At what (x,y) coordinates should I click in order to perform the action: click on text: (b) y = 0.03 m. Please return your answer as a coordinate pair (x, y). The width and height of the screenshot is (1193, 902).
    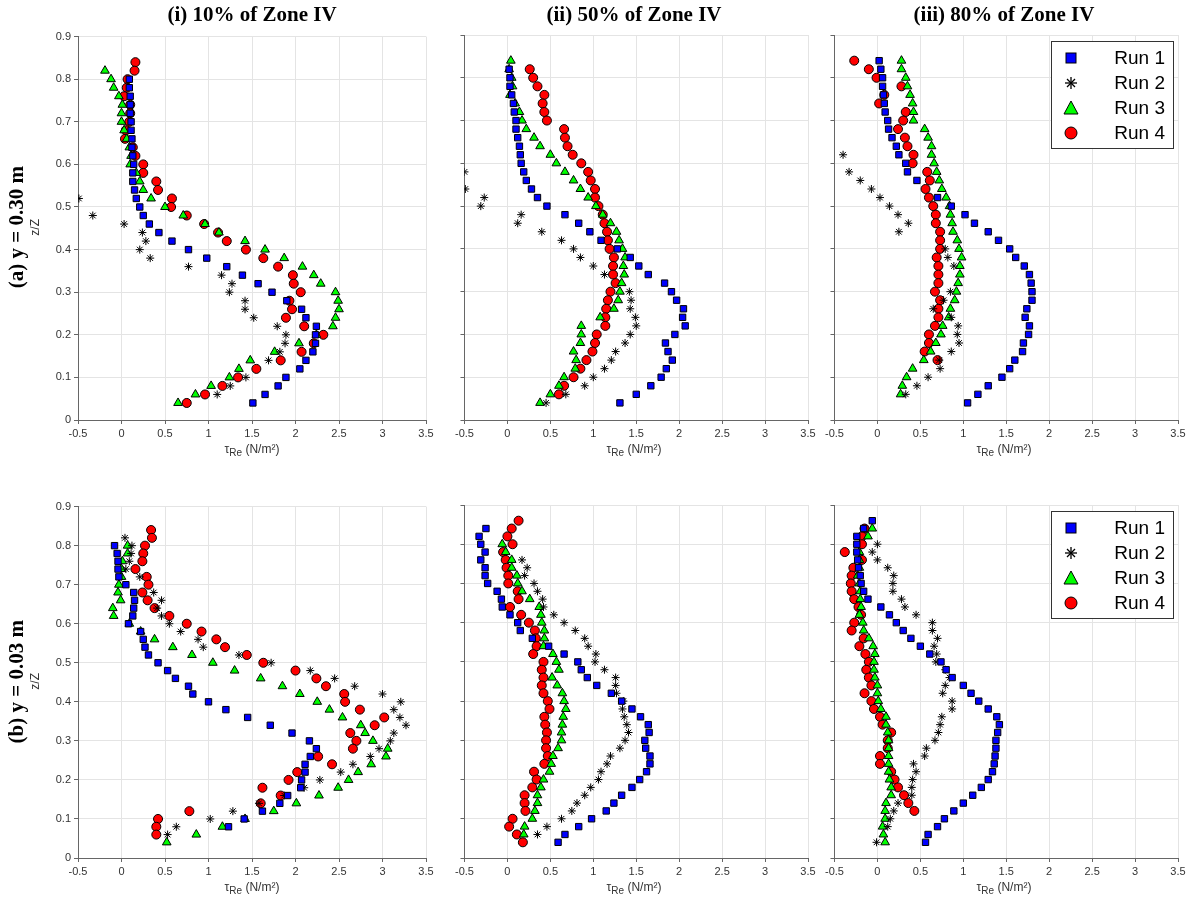
    Looking at the image, I should click on (16, 681).